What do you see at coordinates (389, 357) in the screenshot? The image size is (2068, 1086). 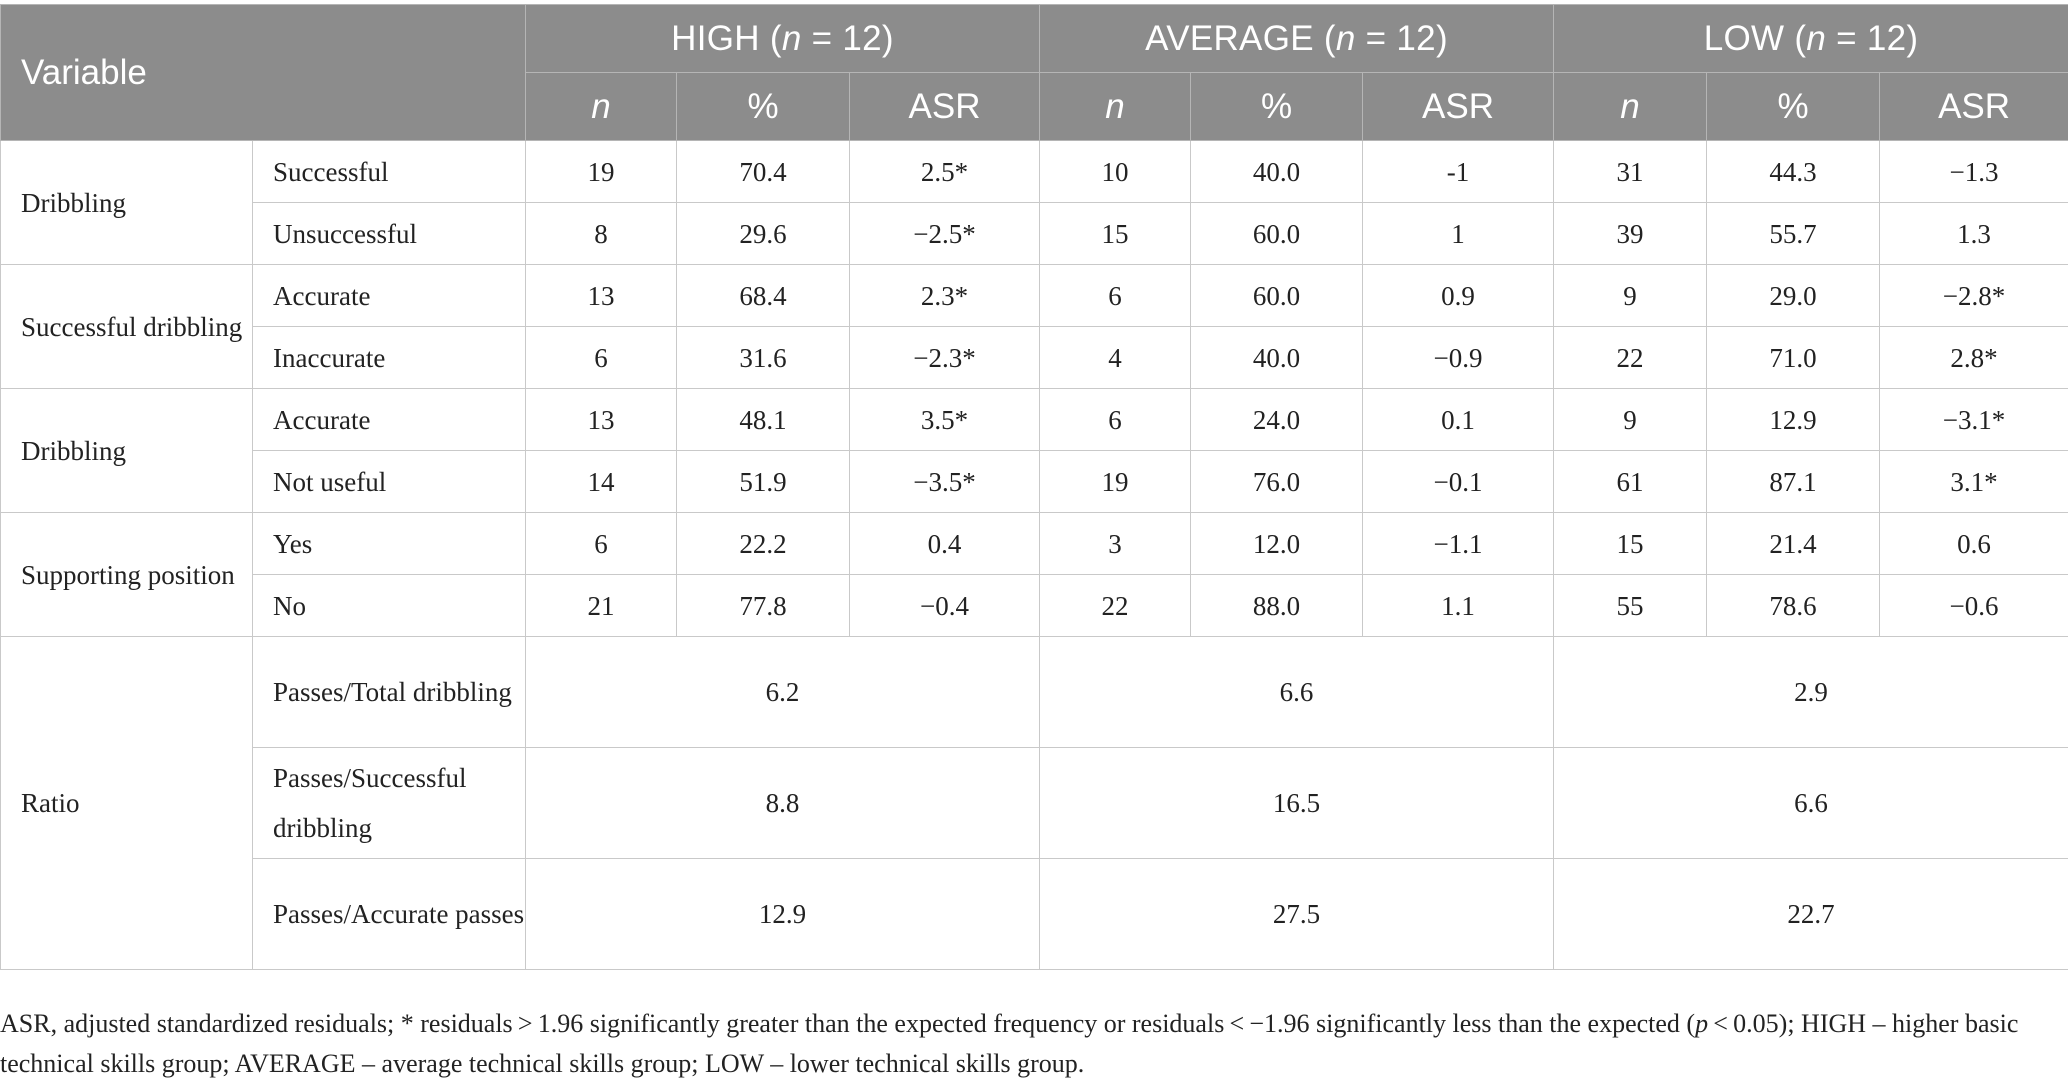 I see `category-cell: Inaccurate` at bounding box center [389, 357].